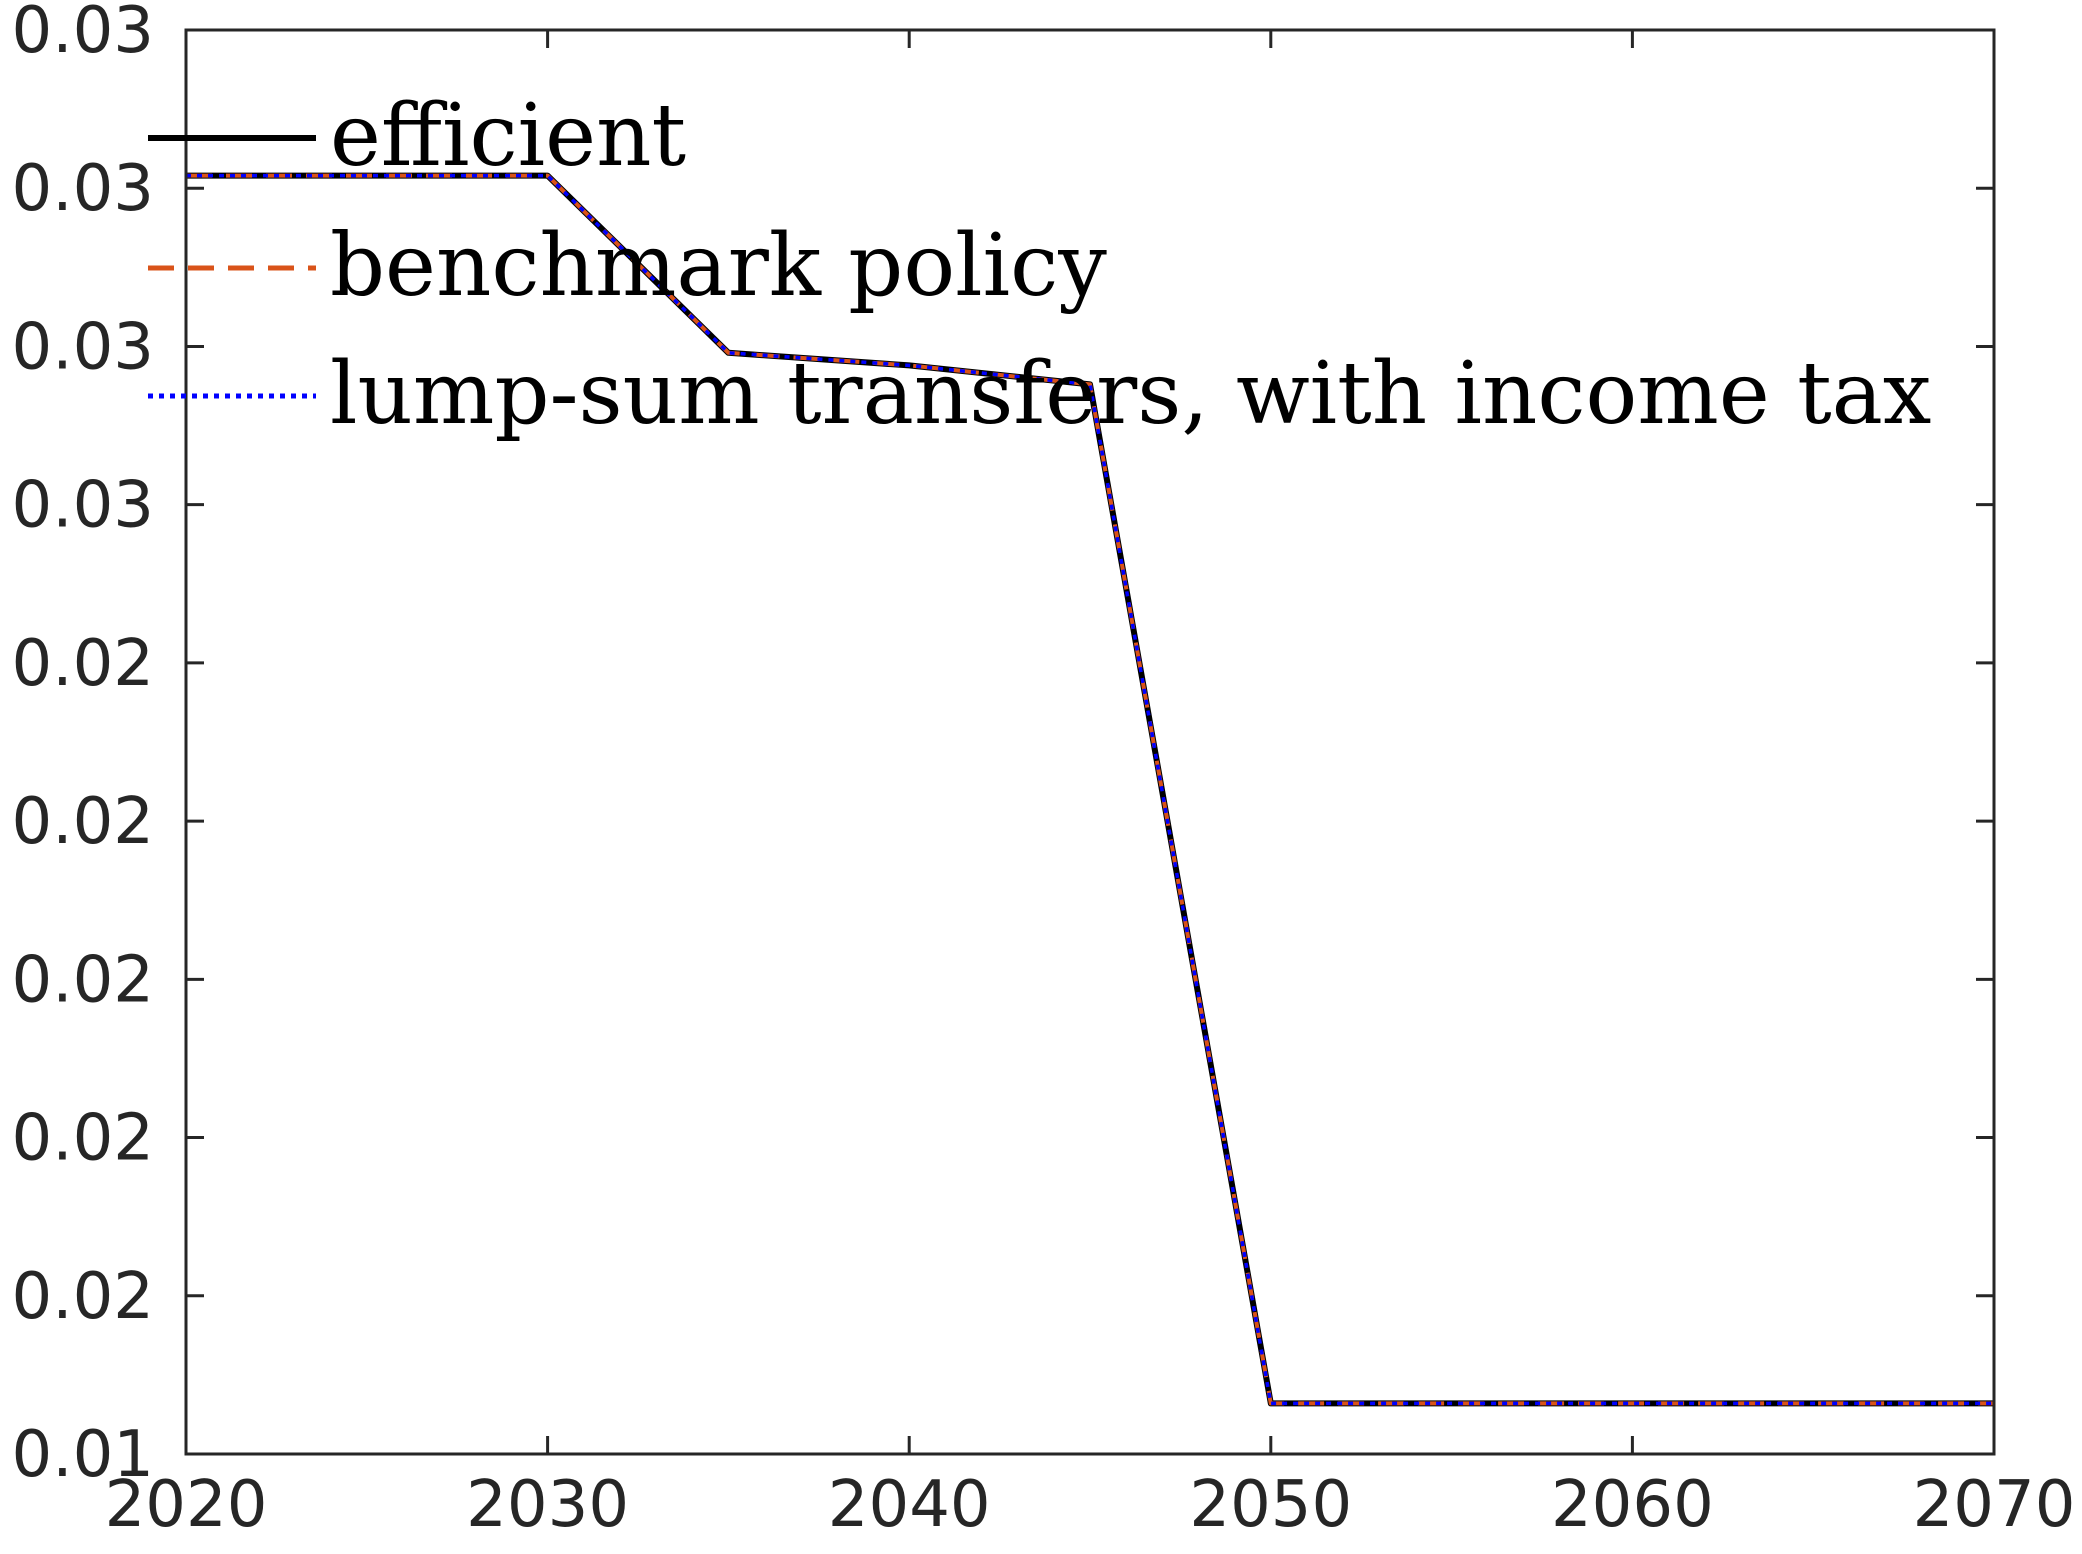 Image resolution: width=2082 pixels, height=1554 pixels. I want to click on y-tick-labels: 0.01 0.02 0.02 0.02 0.02 0.02 0.03 0.03 0.03 0.03, so click(83, 746).